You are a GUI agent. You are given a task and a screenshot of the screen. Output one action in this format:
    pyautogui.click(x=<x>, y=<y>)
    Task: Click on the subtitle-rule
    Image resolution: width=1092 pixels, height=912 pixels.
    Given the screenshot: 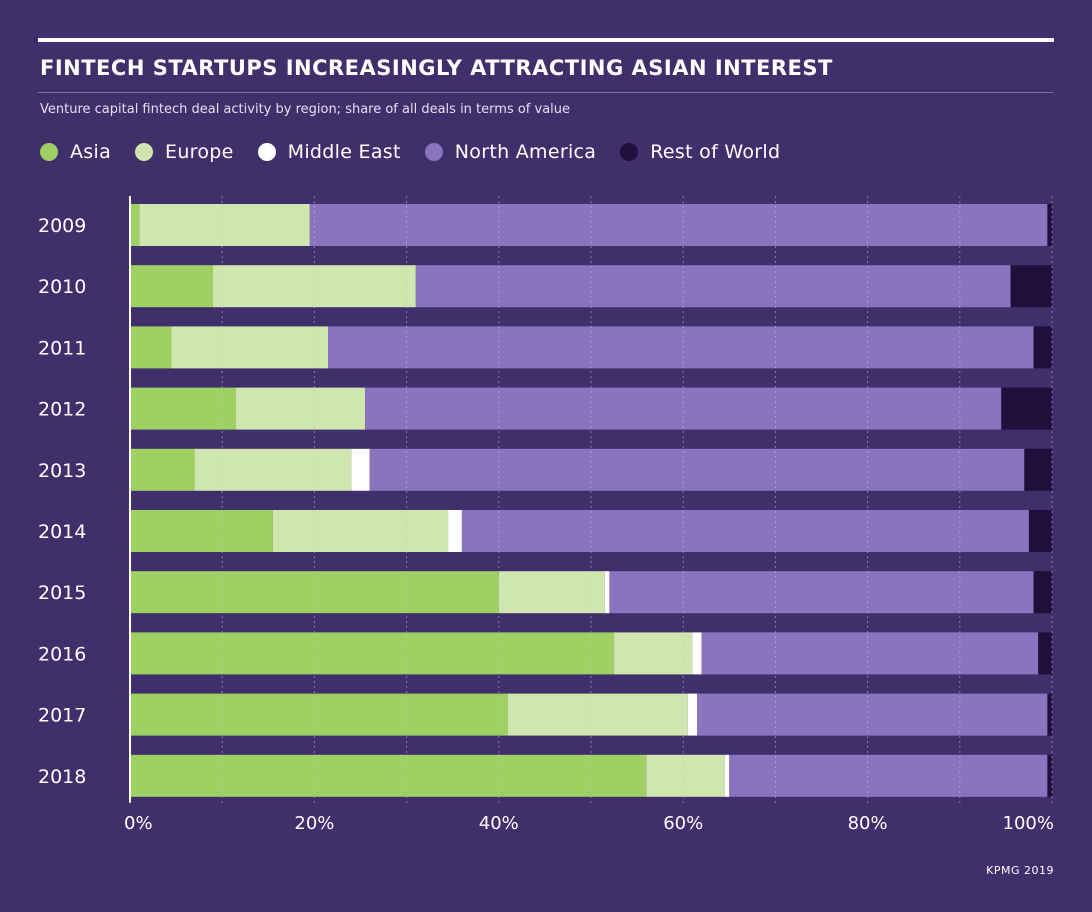 What is the action you would take?
    pyautogui.click(x=546, y=92)
    